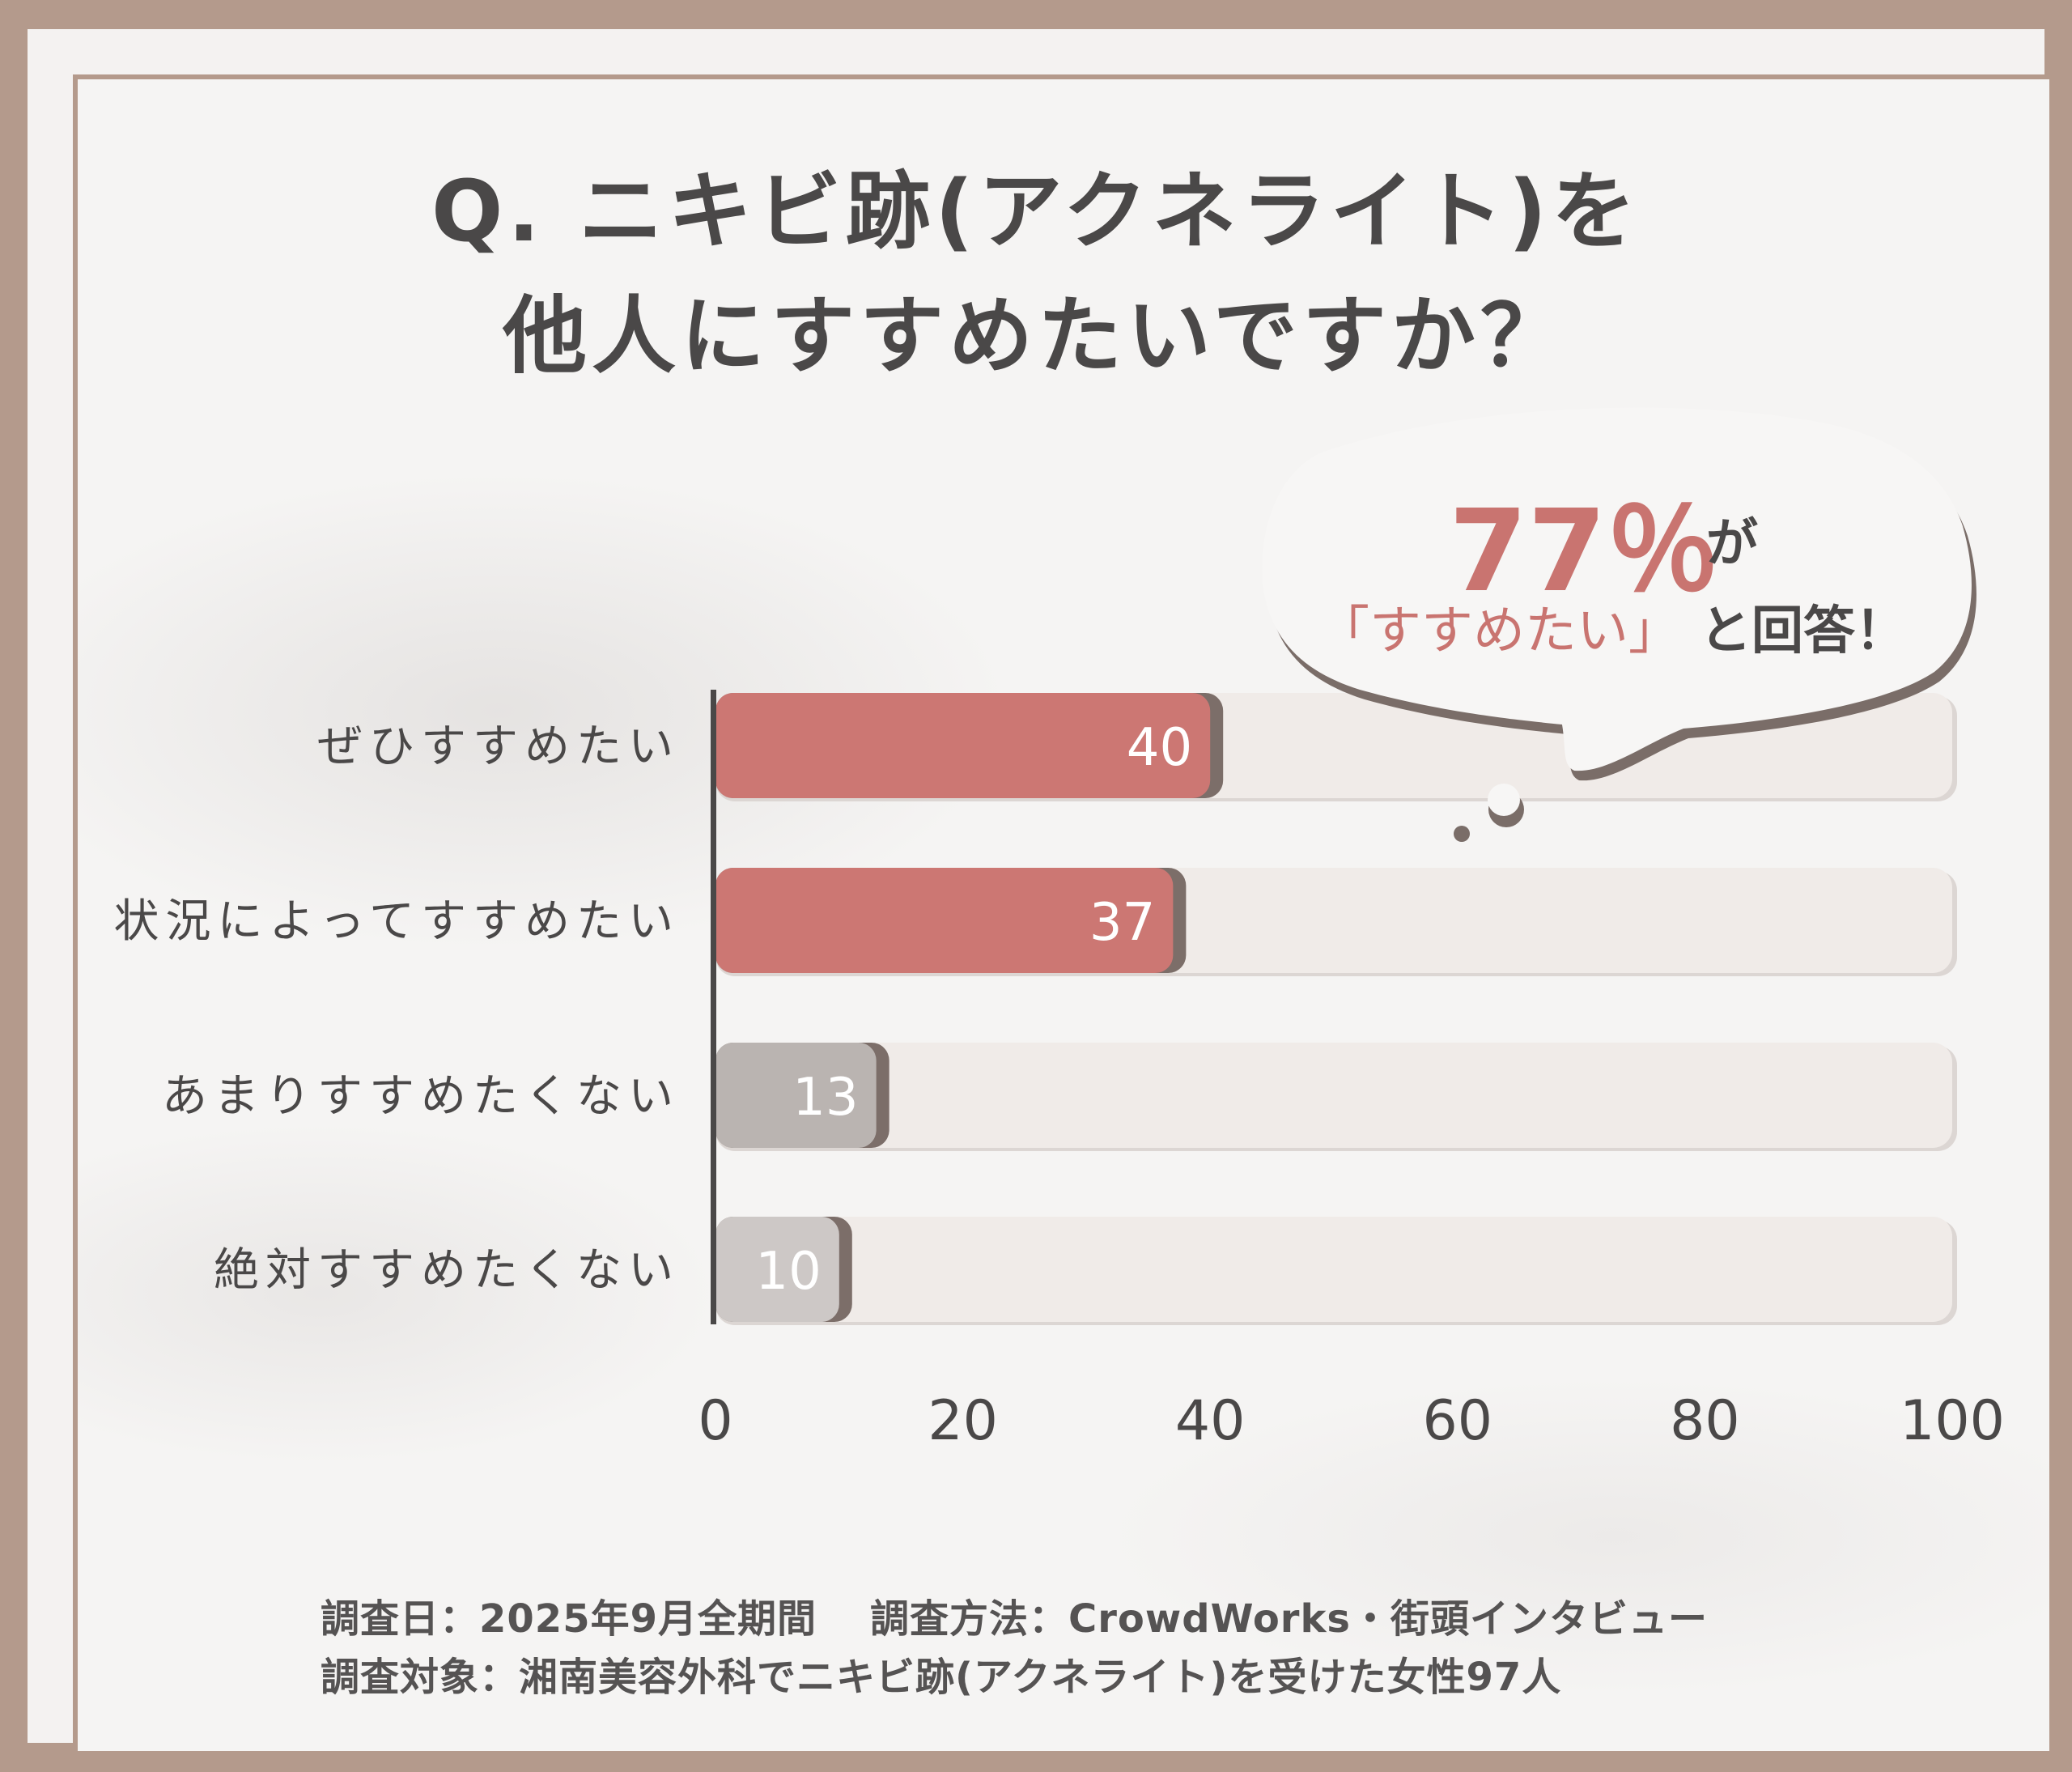 The height and width of the screenshot is (1772, 2072). I want to click on x-tick-label: 0, so click(715, 1421).